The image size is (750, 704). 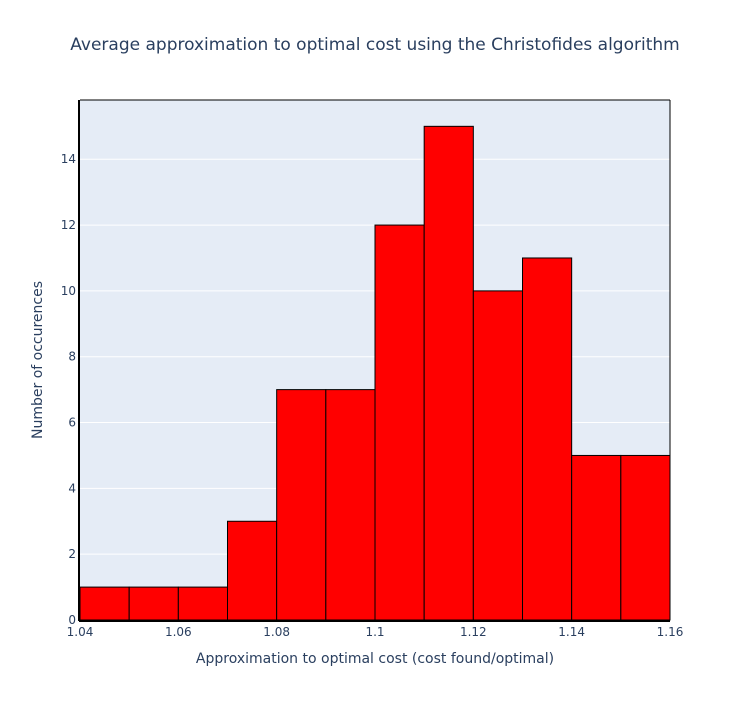 I want to click on x-tick-label: 1.08, so click(x=276, y=632).